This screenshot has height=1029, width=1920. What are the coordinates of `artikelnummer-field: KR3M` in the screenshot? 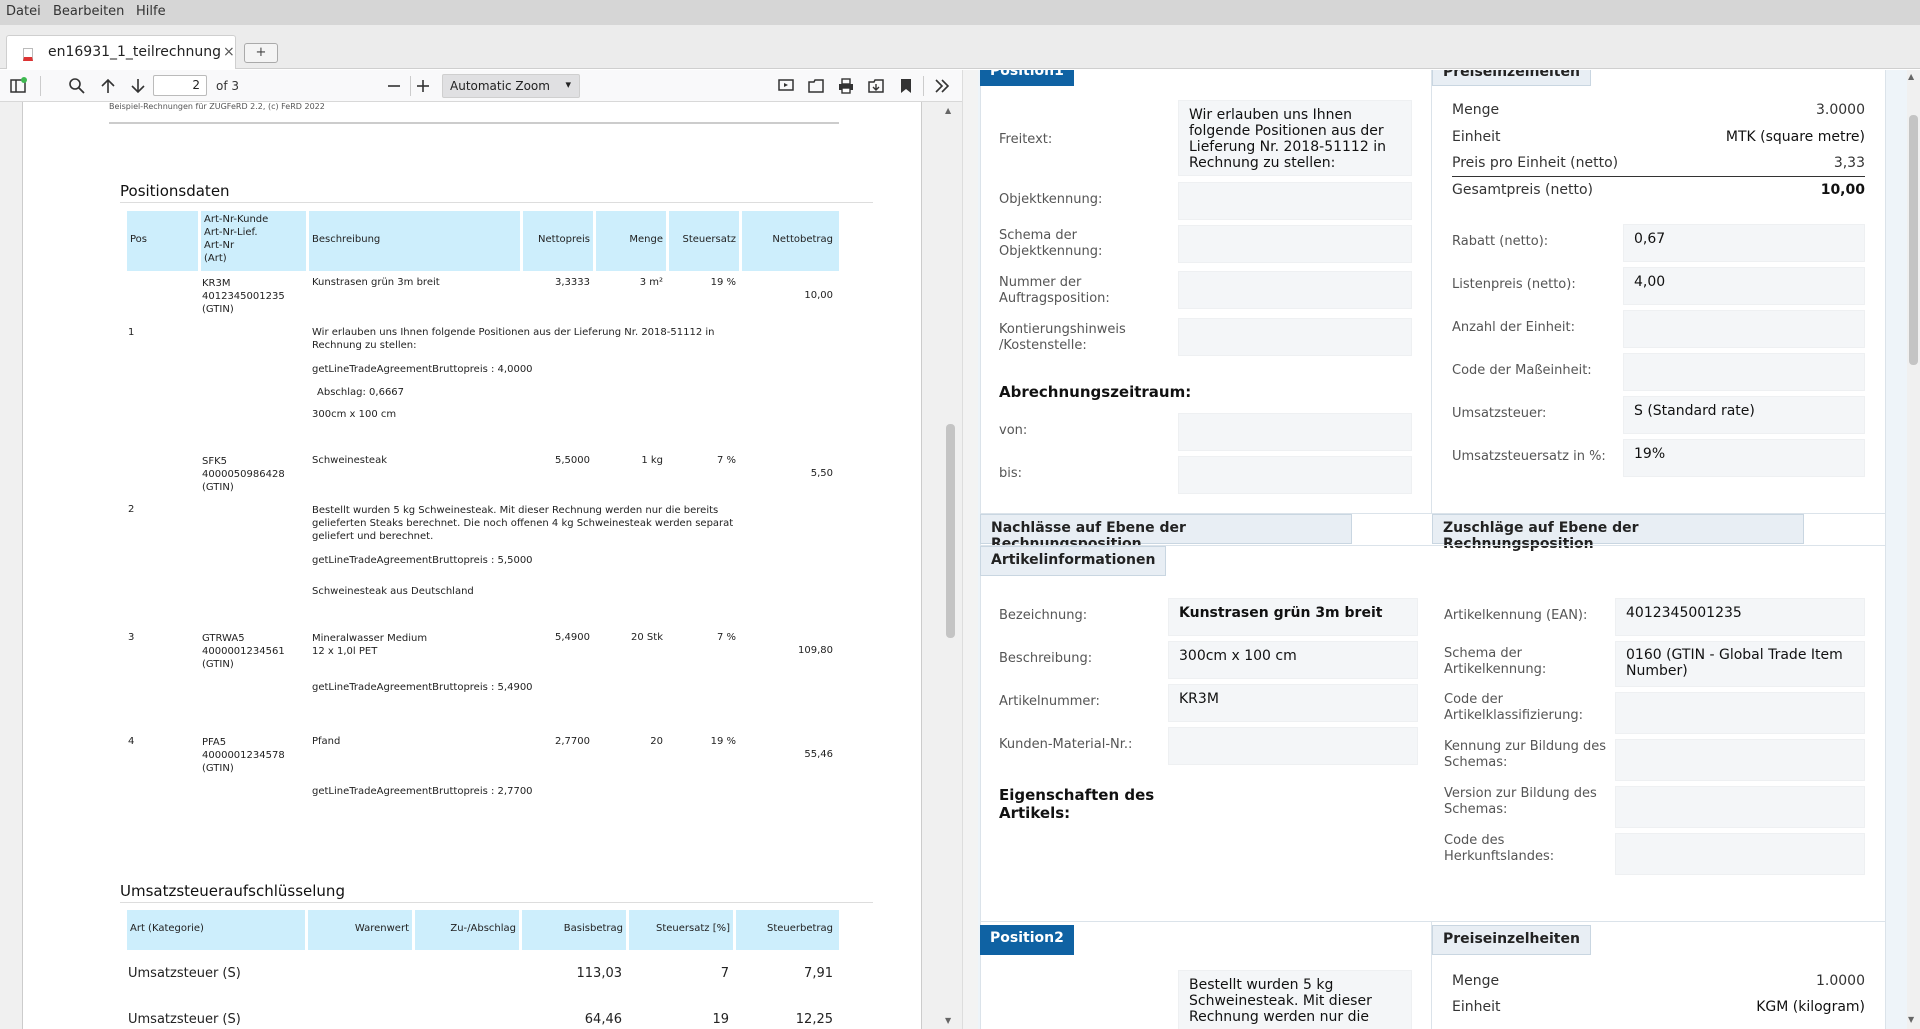 It's located at (1293, 703).